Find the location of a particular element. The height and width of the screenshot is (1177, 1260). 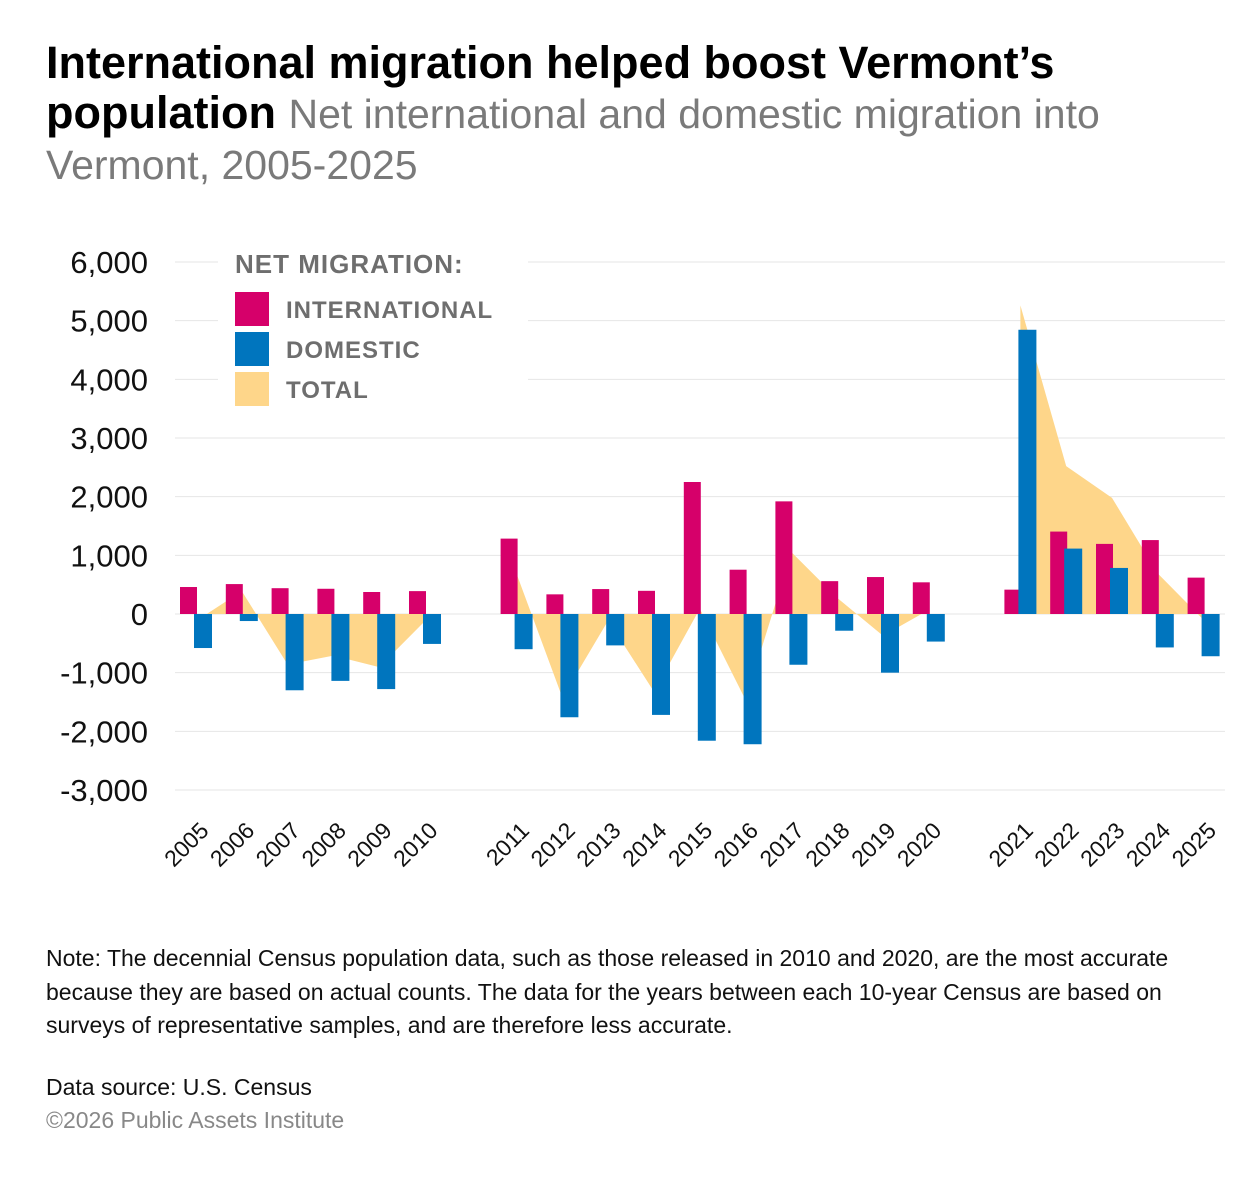

y-tick-label: 4,000 is located at coordinates (109, 379).